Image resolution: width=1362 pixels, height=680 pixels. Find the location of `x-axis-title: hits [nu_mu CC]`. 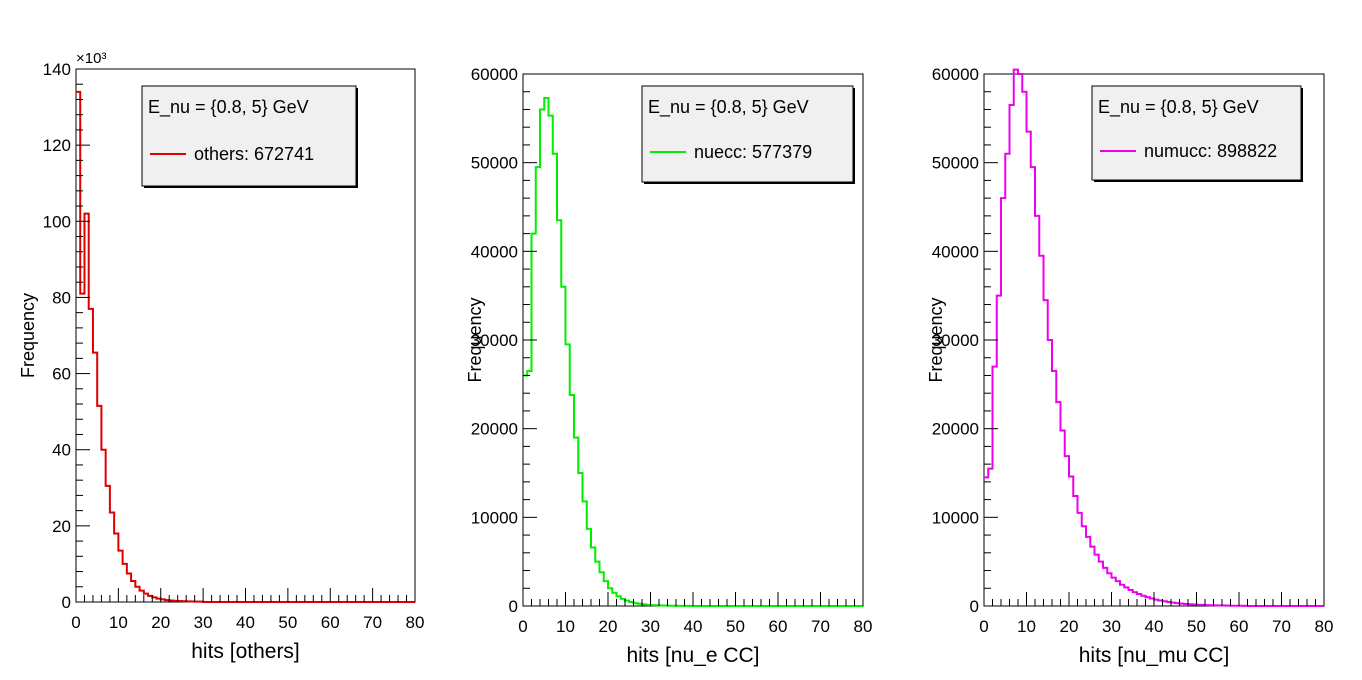

x-axis-title: hits [nu_mu CC] is located at coordinates (1154, 655).